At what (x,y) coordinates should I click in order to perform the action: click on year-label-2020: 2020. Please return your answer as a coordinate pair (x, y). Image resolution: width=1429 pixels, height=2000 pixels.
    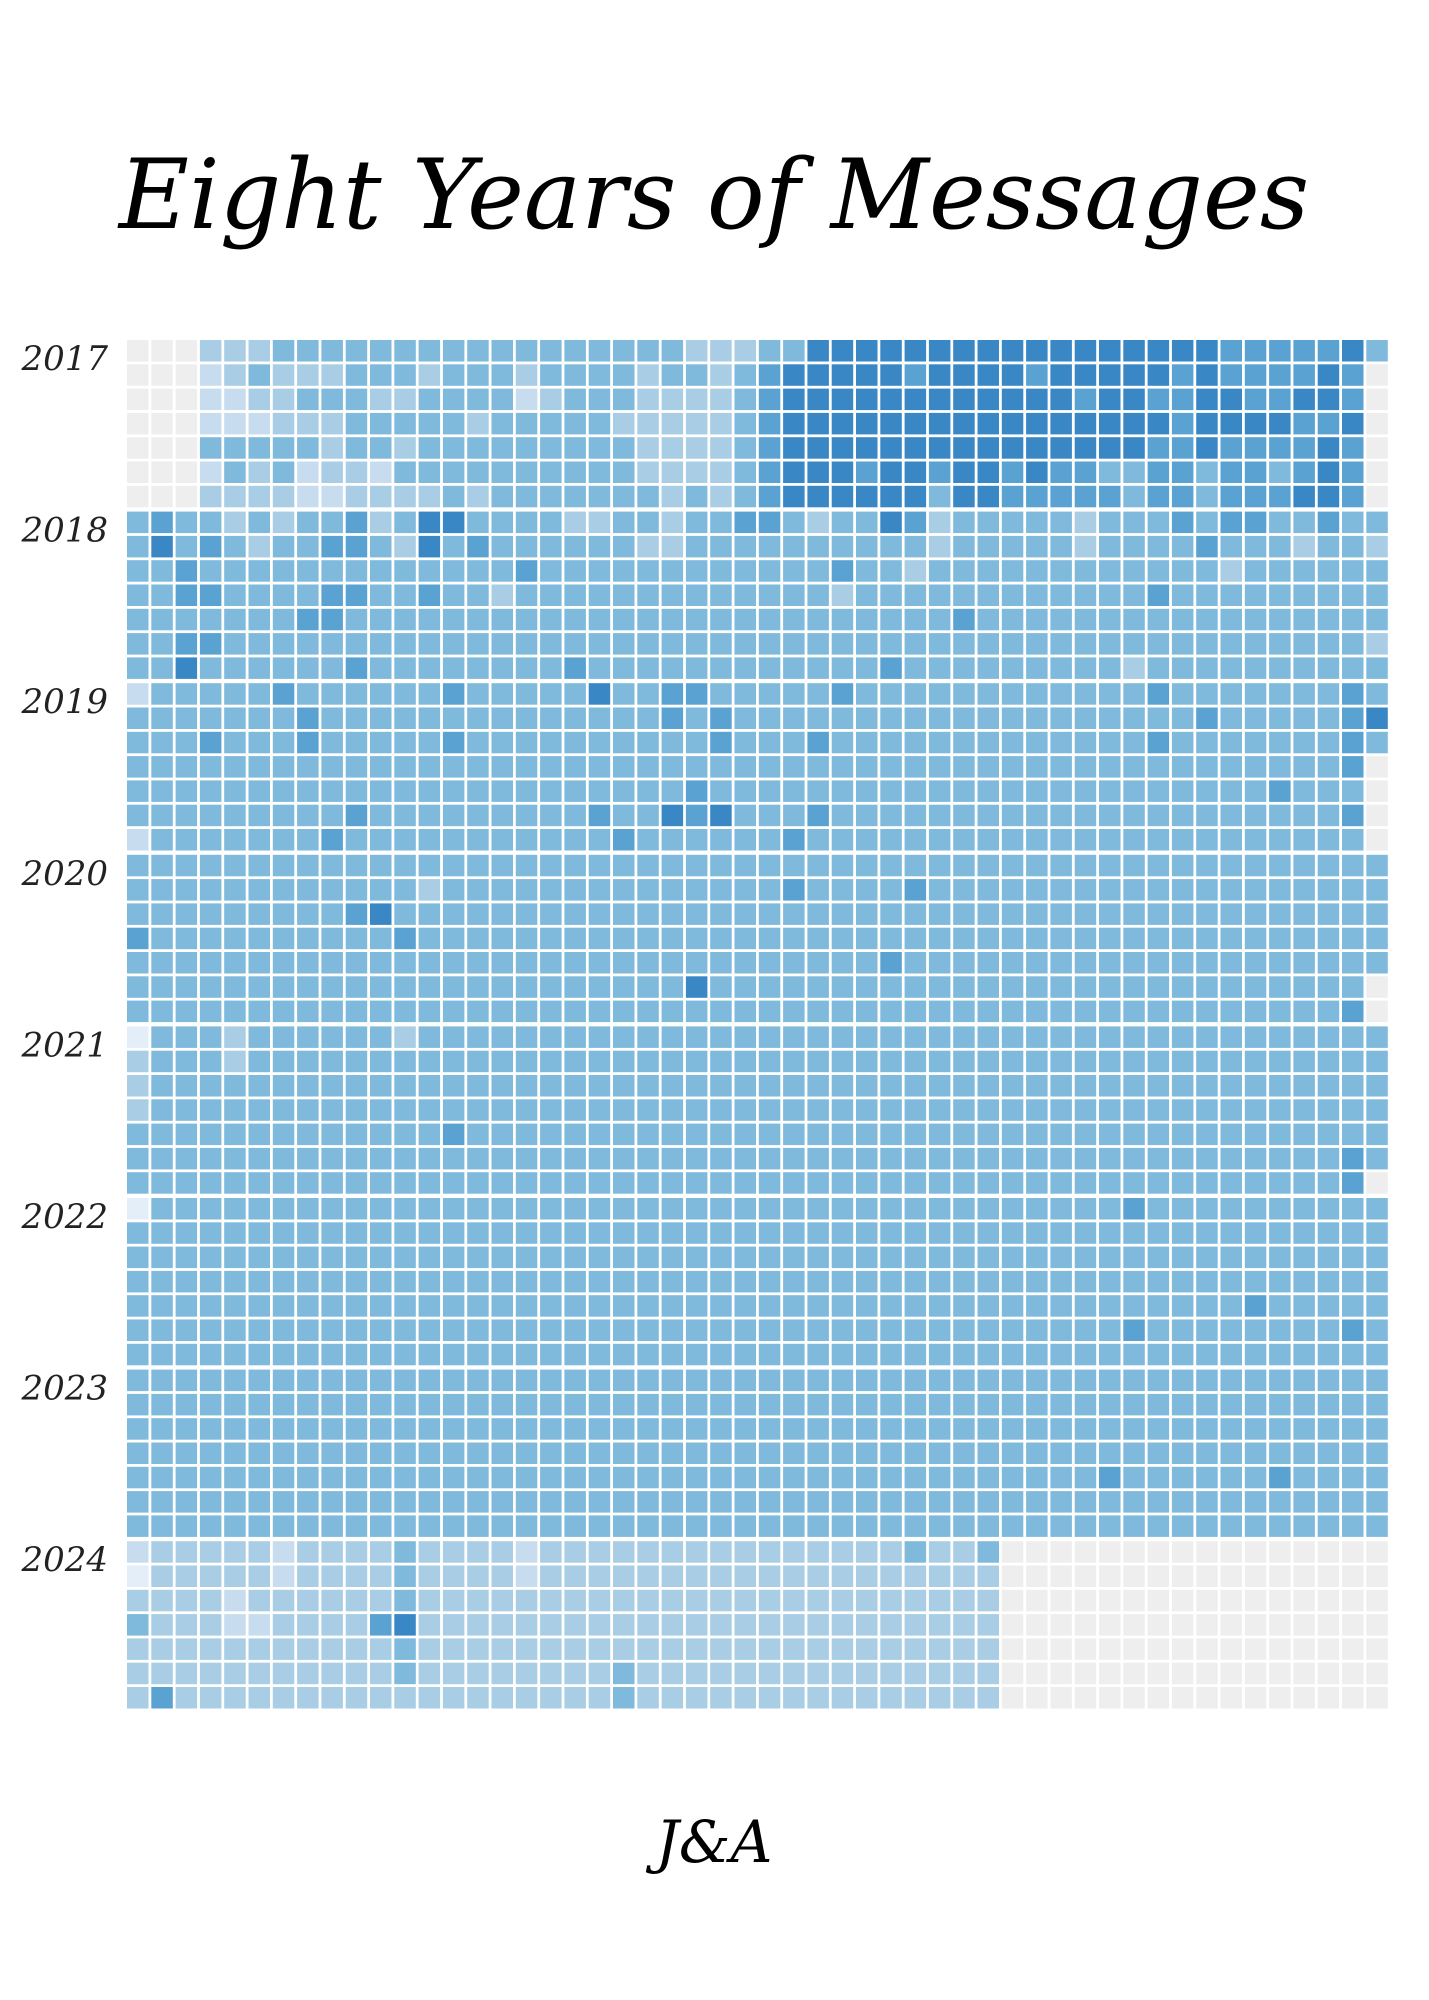
    Looking at the image, I should click on (64, 874).